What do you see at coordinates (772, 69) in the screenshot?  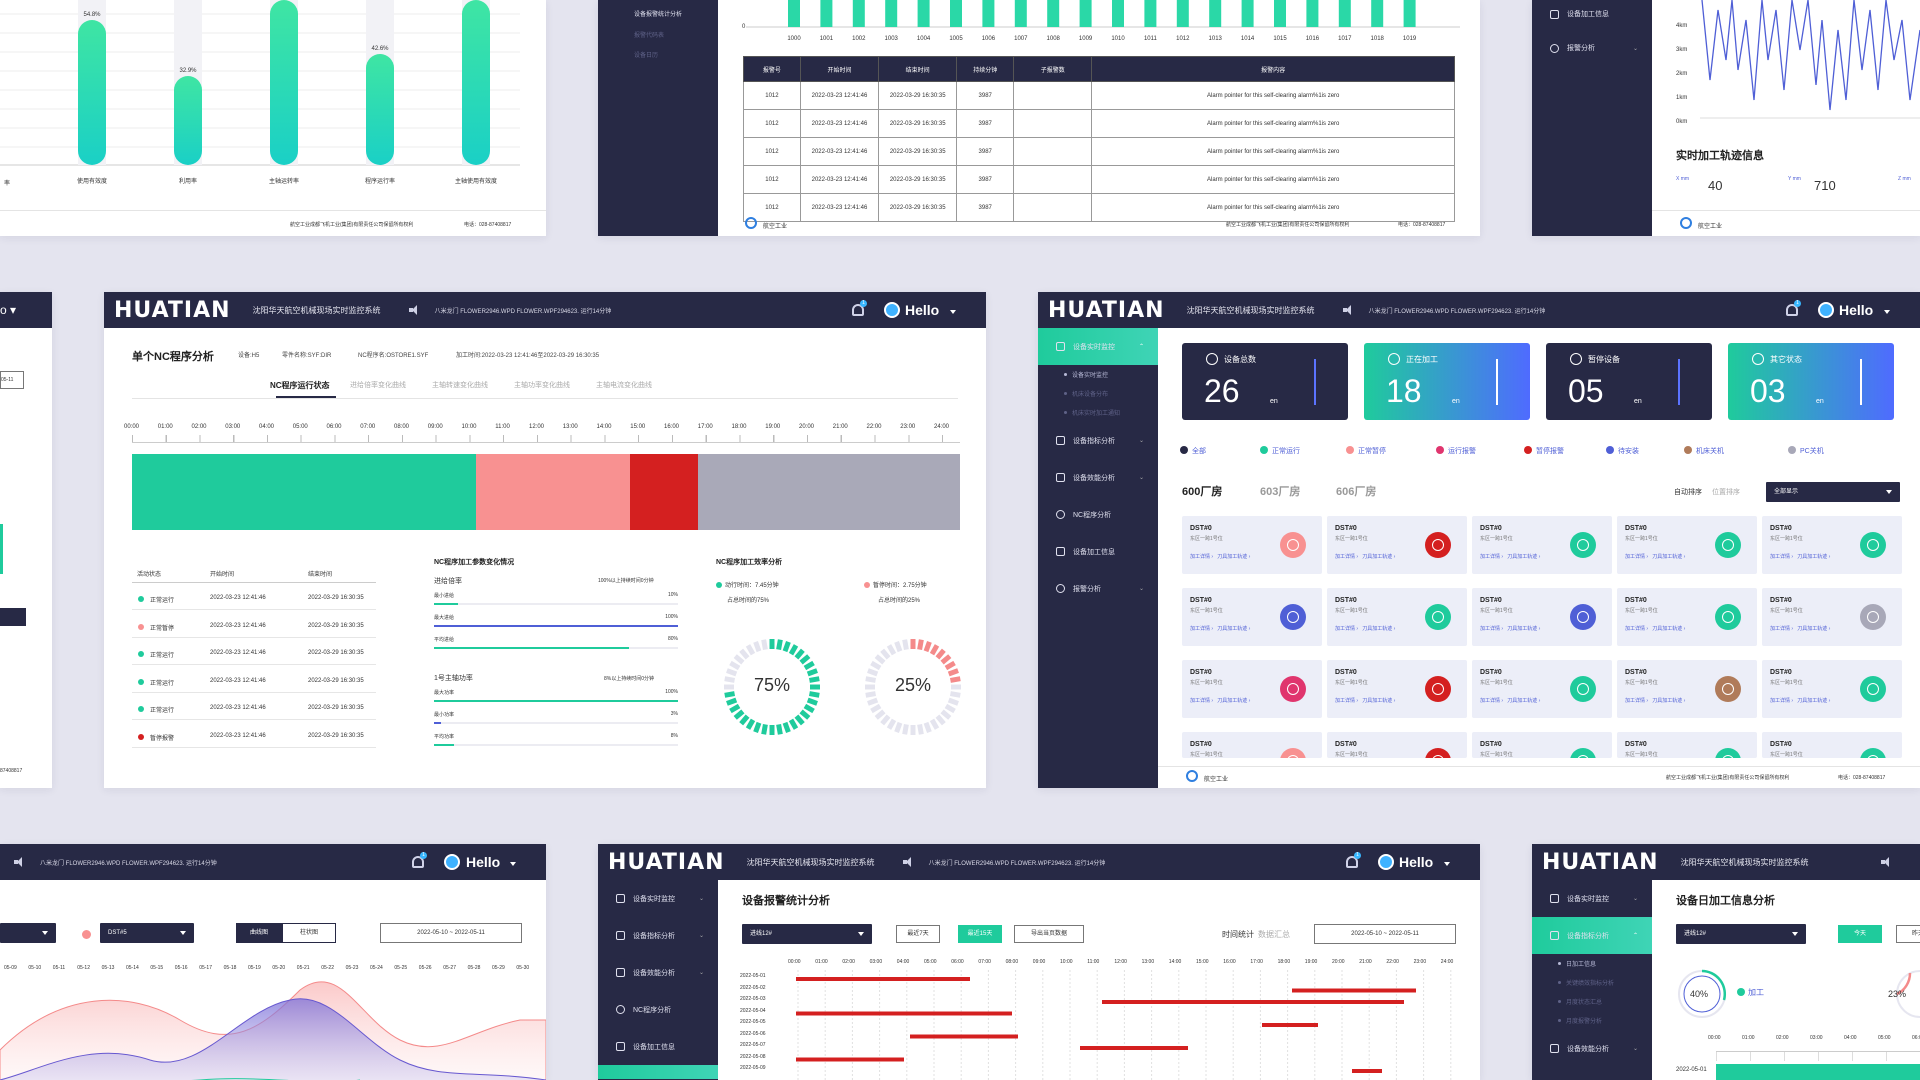 I see `column-header: 报警号` at bounding box center [772, 69].